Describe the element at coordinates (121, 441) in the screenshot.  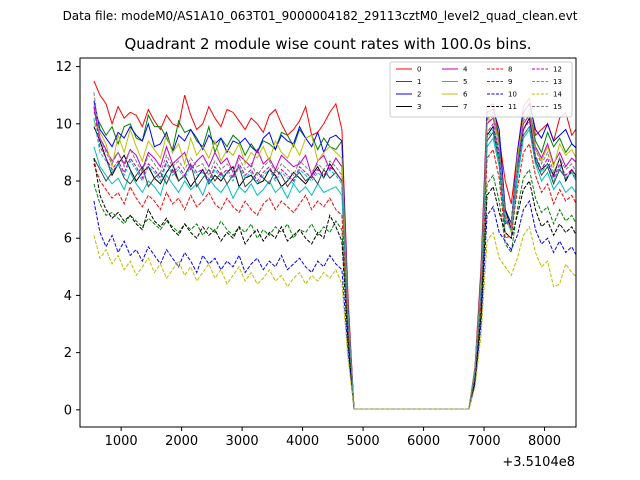
I see `x-tick-label: 1000` at that location.